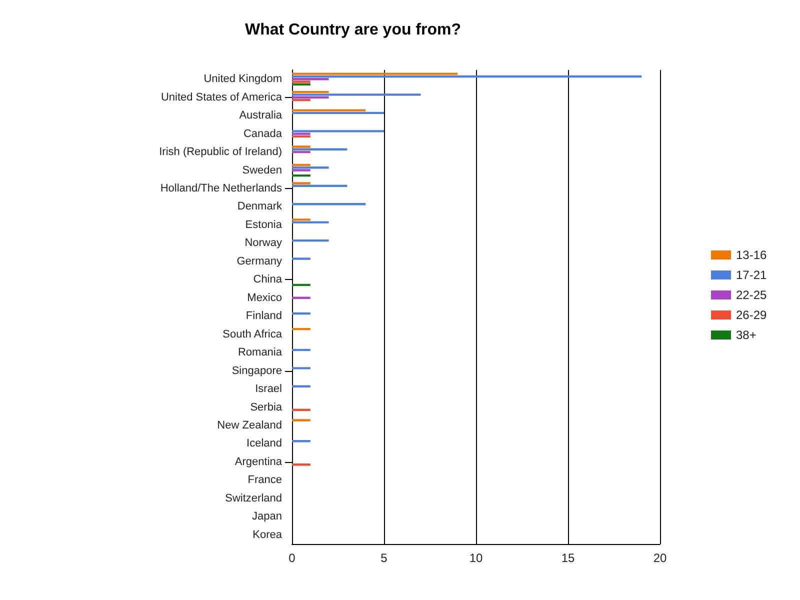 The width and height of the screenshot is (800, 600). I want to click on x-tick-label: 20, so click(660, 558).